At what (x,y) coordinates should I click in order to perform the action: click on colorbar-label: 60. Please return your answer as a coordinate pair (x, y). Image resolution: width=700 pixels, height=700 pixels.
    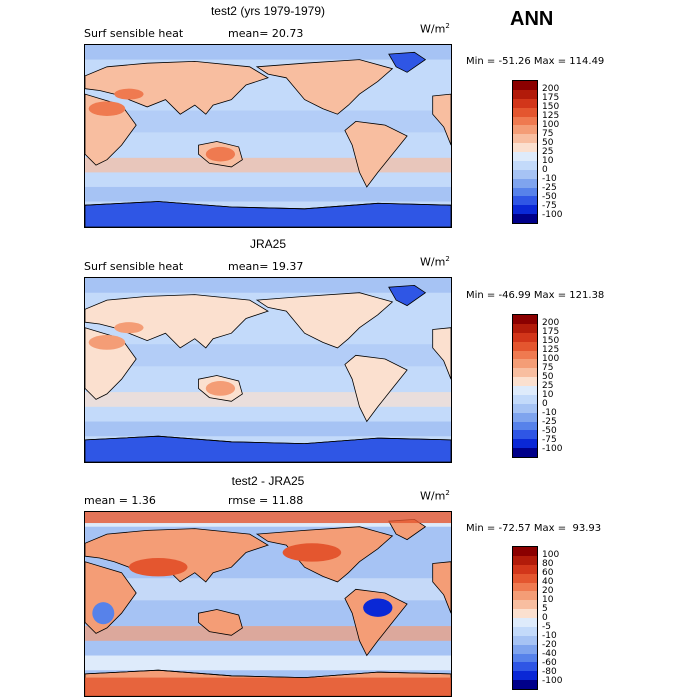
    Looking at the image, I should click on (548, 572).